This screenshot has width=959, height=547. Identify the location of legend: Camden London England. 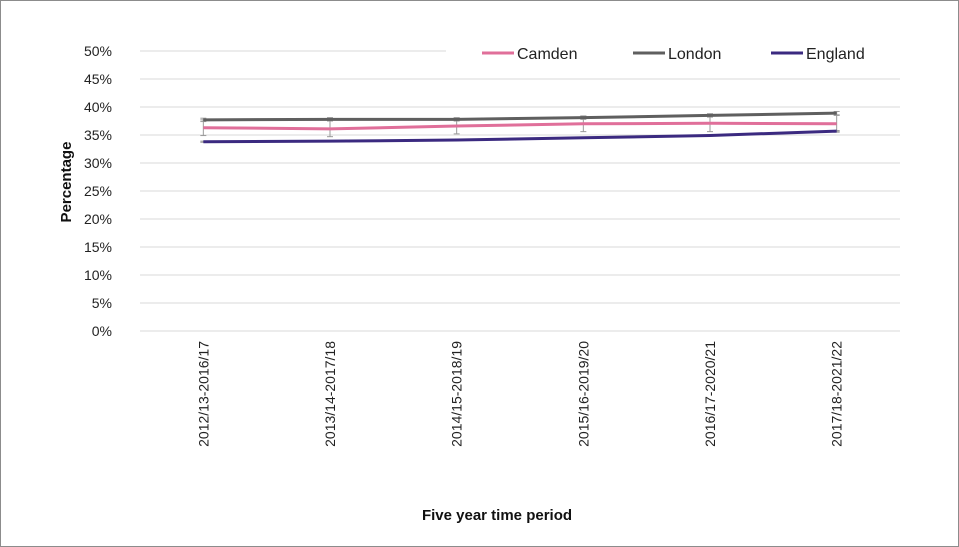
(673, 53).